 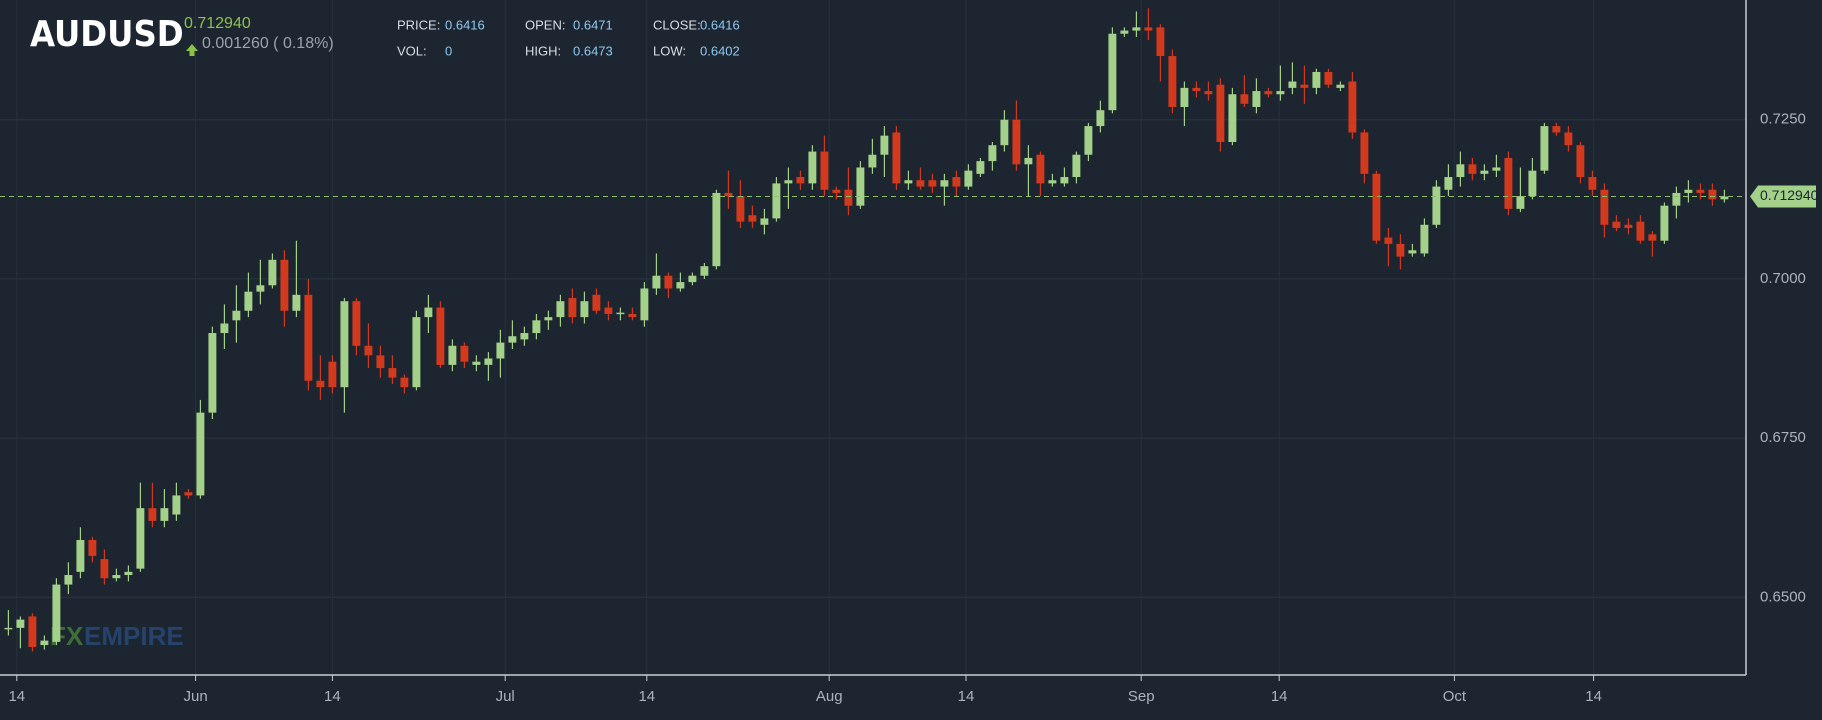 What do you see at coordinates (593, 24) in the screenshot?
I see `stat-value: 0.6471` at bounding box center [593, 24].